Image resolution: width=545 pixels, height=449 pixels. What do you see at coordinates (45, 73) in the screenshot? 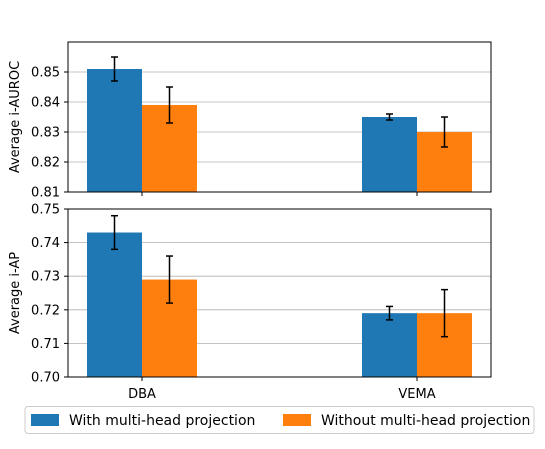
I see `y-tick-label: 0.85` at bounding box center [45, 73].